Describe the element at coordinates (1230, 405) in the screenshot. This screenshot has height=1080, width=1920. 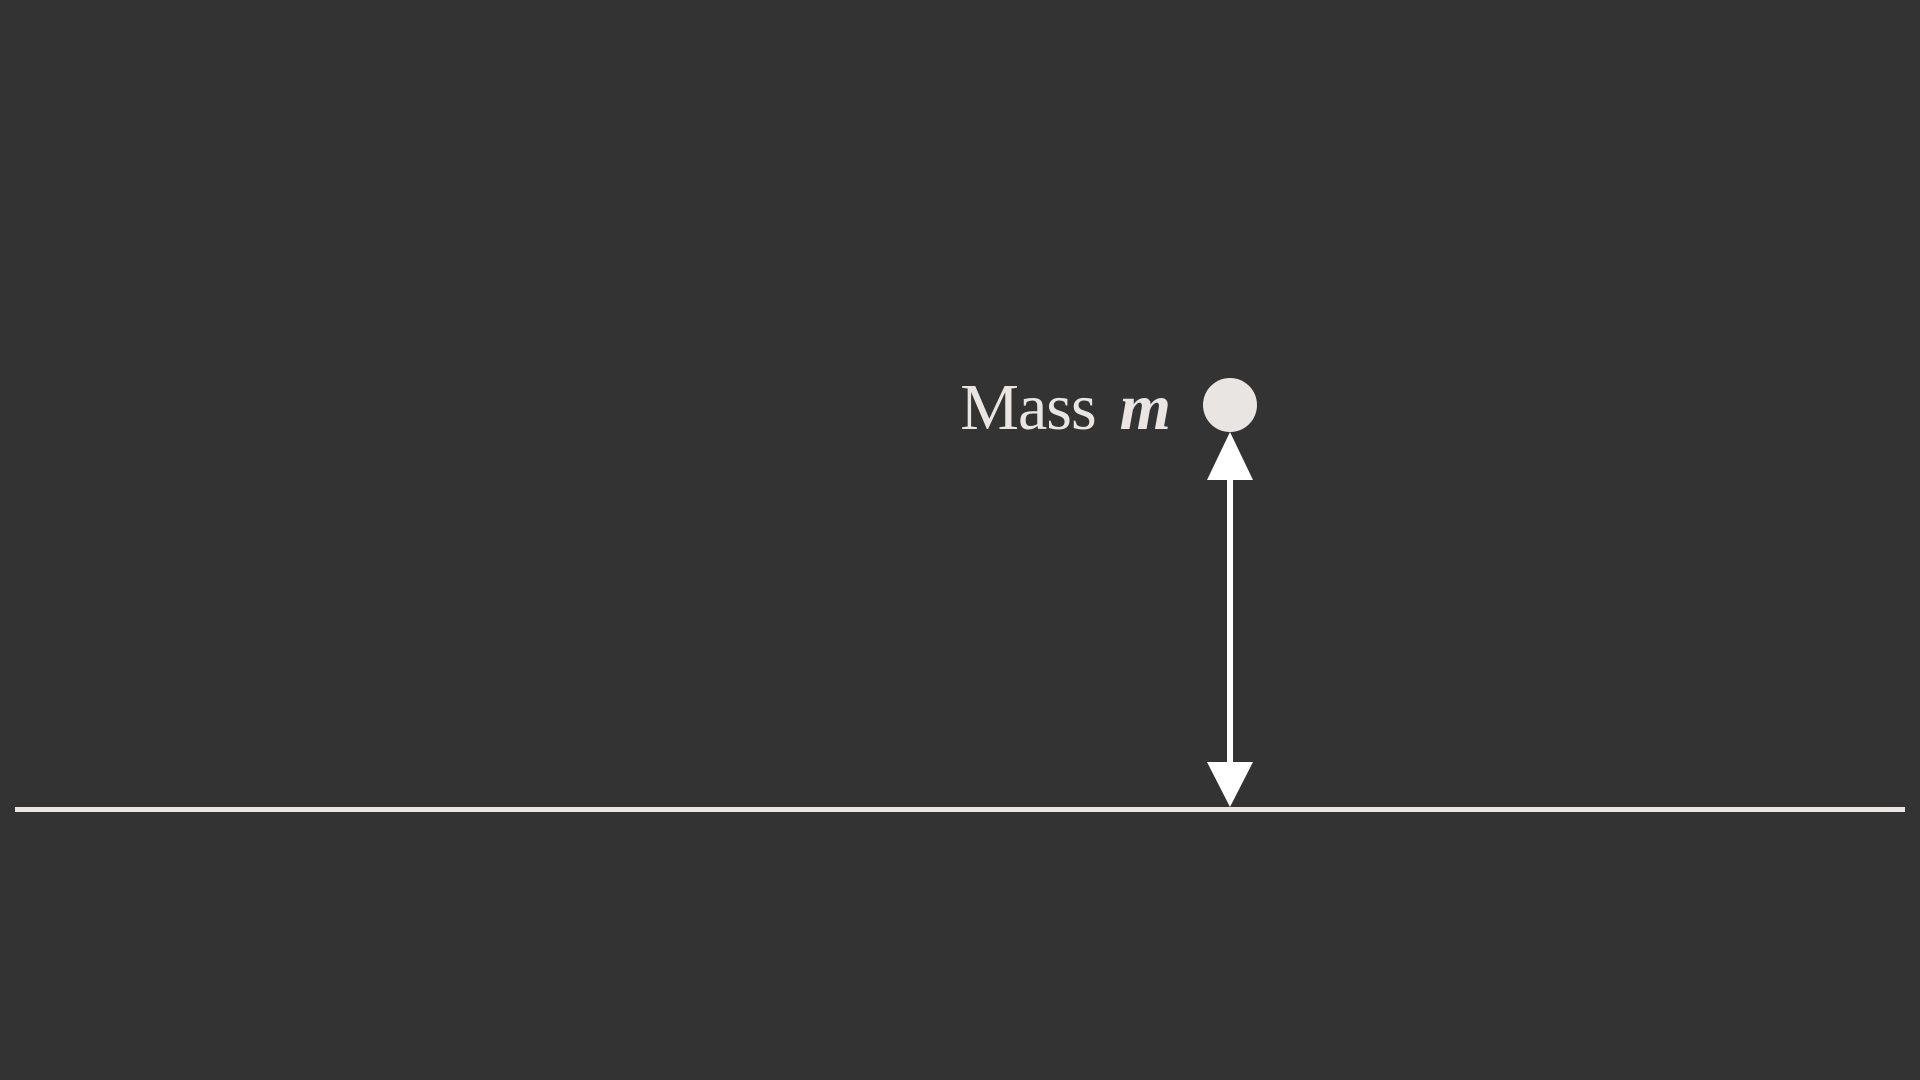
I see `mass-point` at that location.